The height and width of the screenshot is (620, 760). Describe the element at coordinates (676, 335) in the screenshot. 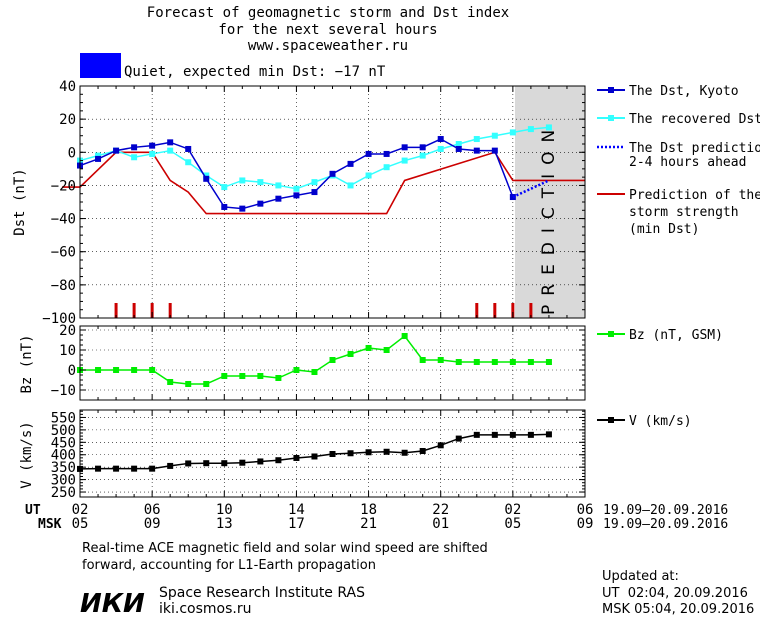

I see `legend-bz: Bz (nT, GSM)` at that location.